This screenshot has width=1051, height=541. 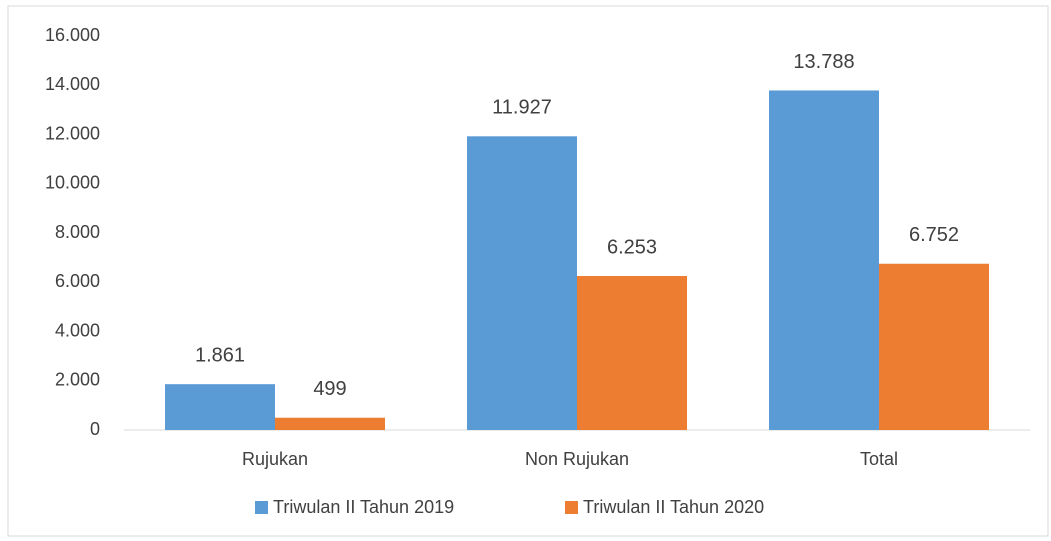 What do you see at coordinates (77, 380) in the screenshot?
I see `y-tick-label: 2.000` at bounding box center [77, 380].